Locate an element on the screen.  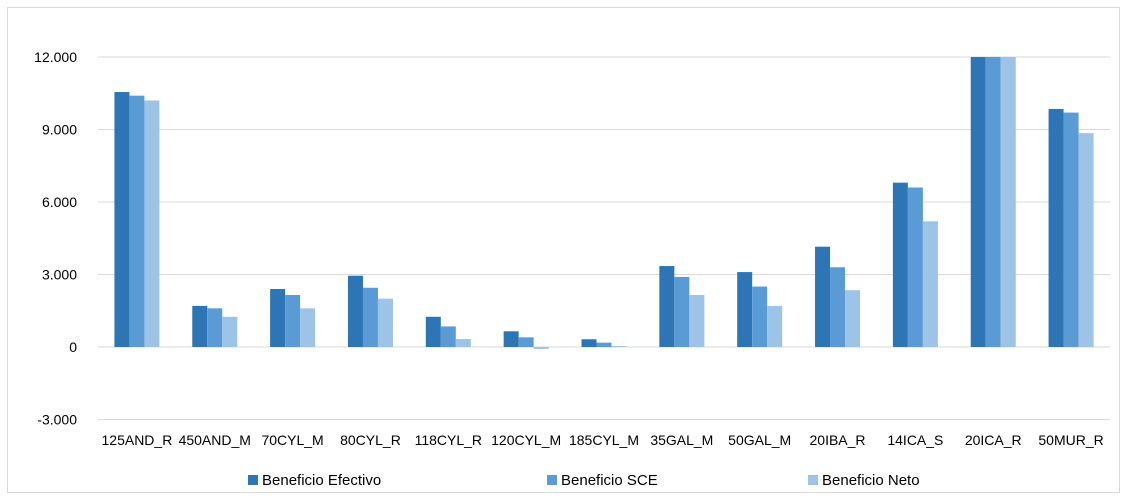
x-tick-label: 185CYL_M is located at coordinates (604, 440).